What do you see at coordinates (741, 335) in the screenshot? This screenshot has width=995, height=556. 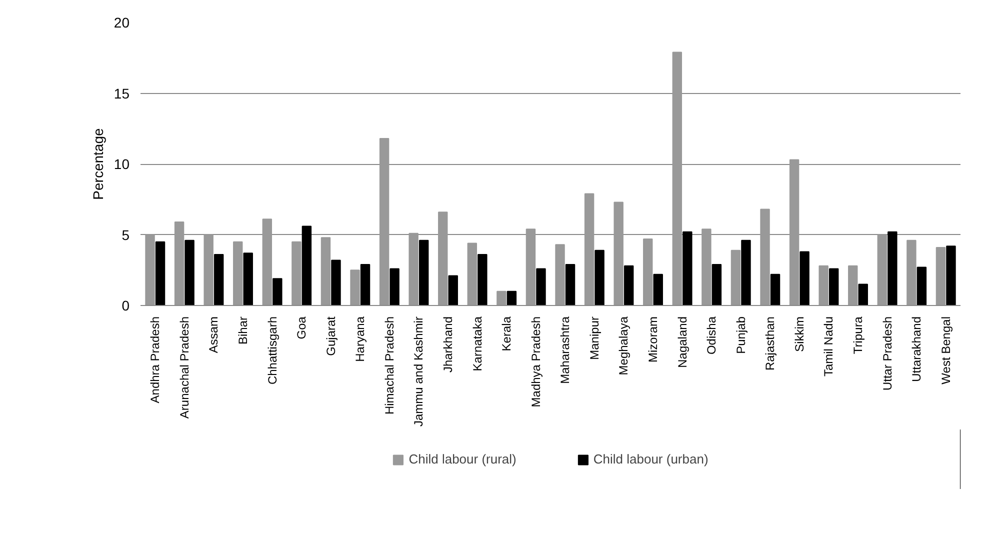 I see `x-tick-label: Punjab` at bounding box center [741, 335].